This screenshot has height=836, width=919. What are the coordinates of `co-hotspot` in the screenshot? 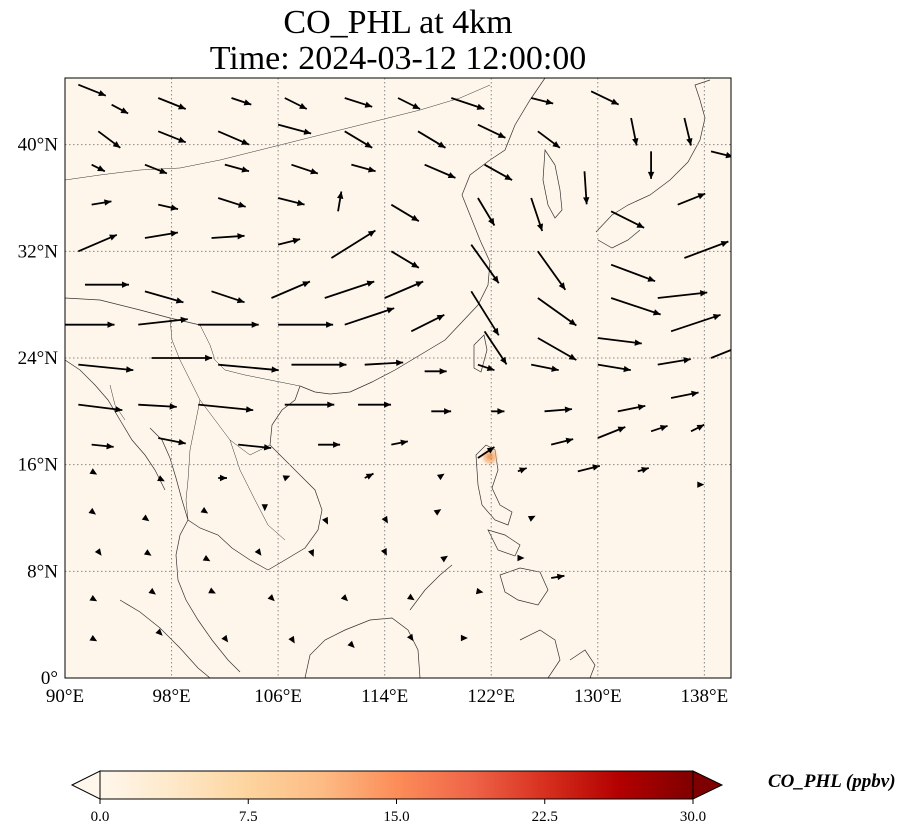 It's located at (489, 456).